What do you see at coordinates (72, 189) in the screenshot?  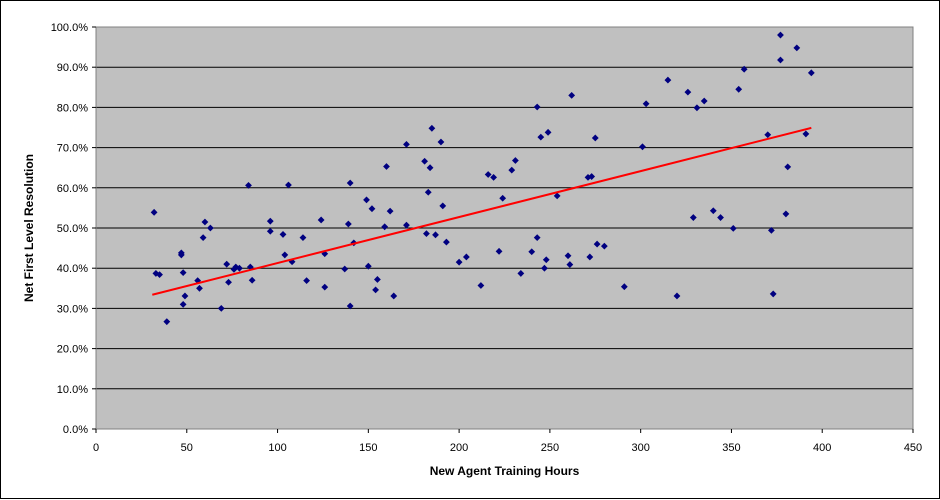 I see `y-tick-label: 60.0%` at bounding box center [72, 189].